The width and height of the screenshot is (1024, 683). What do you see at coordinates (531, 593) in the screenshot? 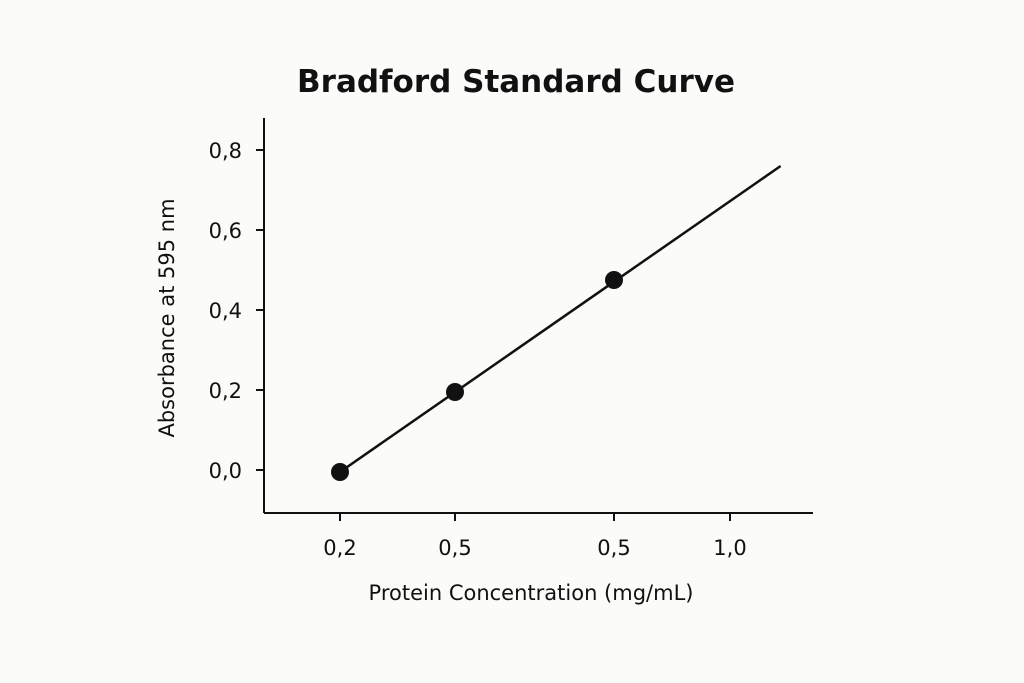
I see `x-axis-label: Protein Concentration (mg/mL)` at bounding box center [531, 593].